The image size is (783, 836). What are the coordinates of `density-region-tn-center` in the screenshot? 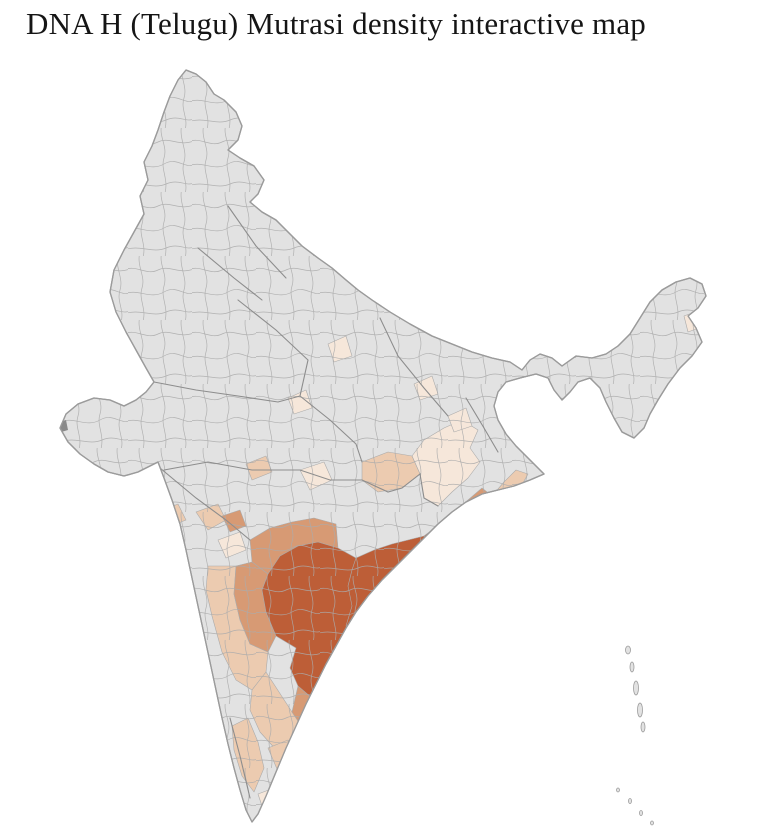 It's located at (312, 754).